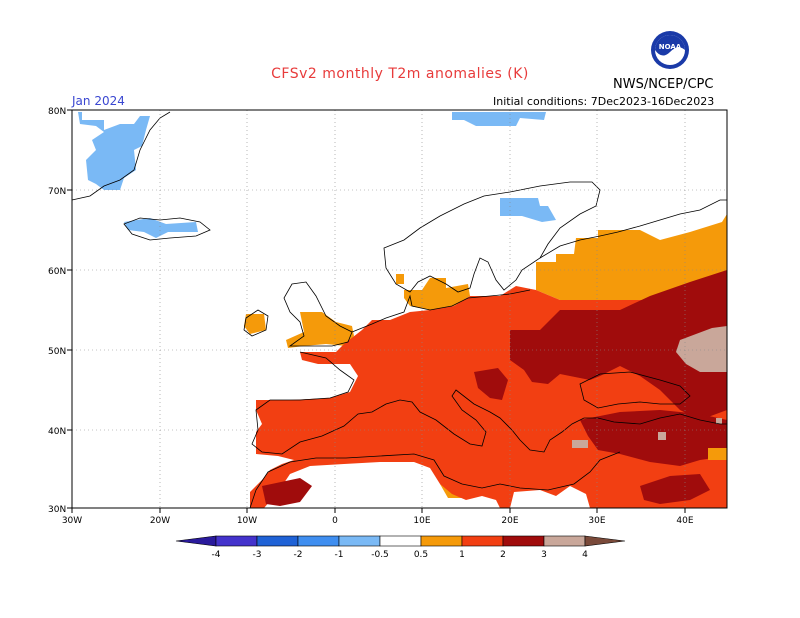  Describe the element at coordinates (653, 438) in the screenshot. I see `hot-turkey` at that location.